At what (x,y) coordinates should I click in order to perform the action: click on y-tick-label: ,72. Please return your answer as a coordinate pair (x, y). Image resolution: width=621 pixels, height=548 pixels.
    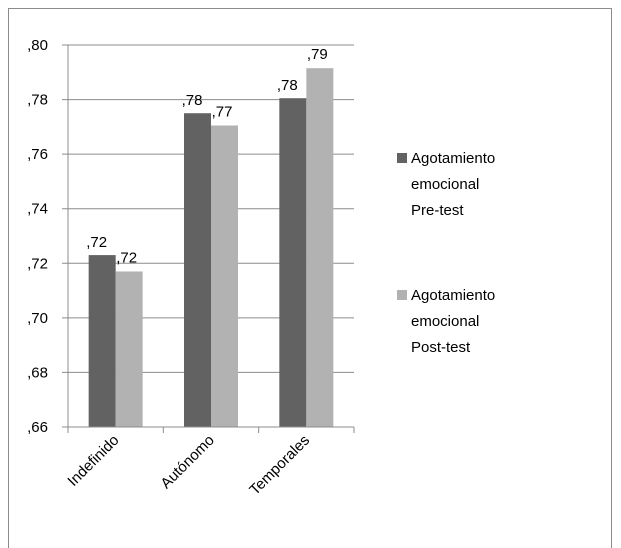
    Looking at the image, I should click on (37, 263).